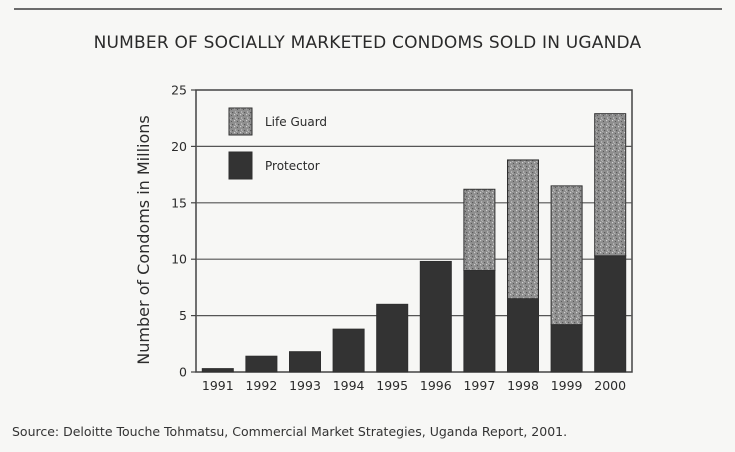  I want to click on bar-protector-1991, so click(217, 370).